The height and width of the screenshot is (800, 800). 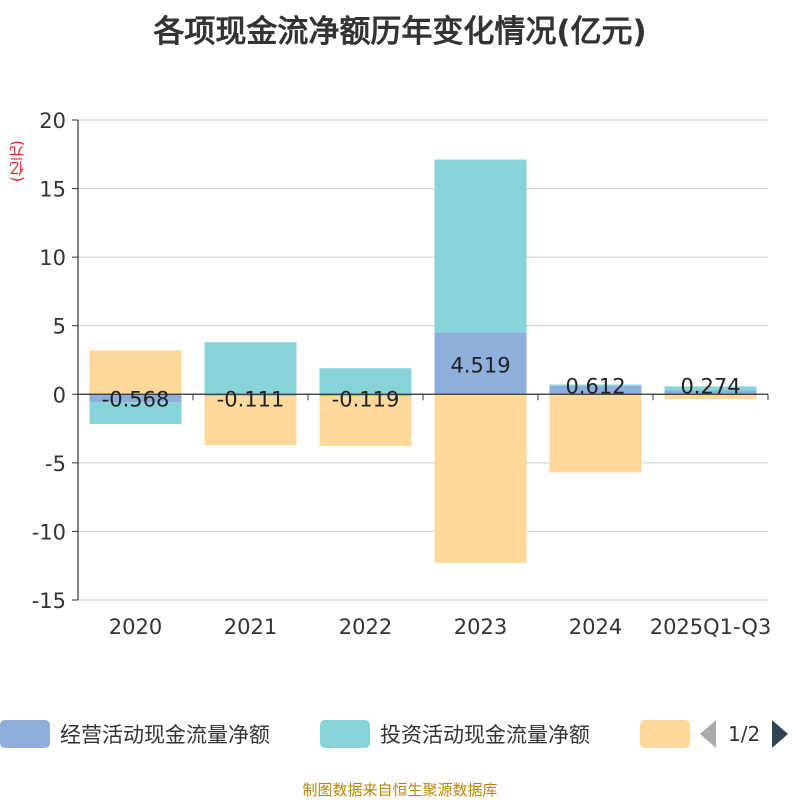 What do you see at coordinates (250, 627) in the screenshot?
I see `x-tick-label: 2021` at bounding box center [250, 627].